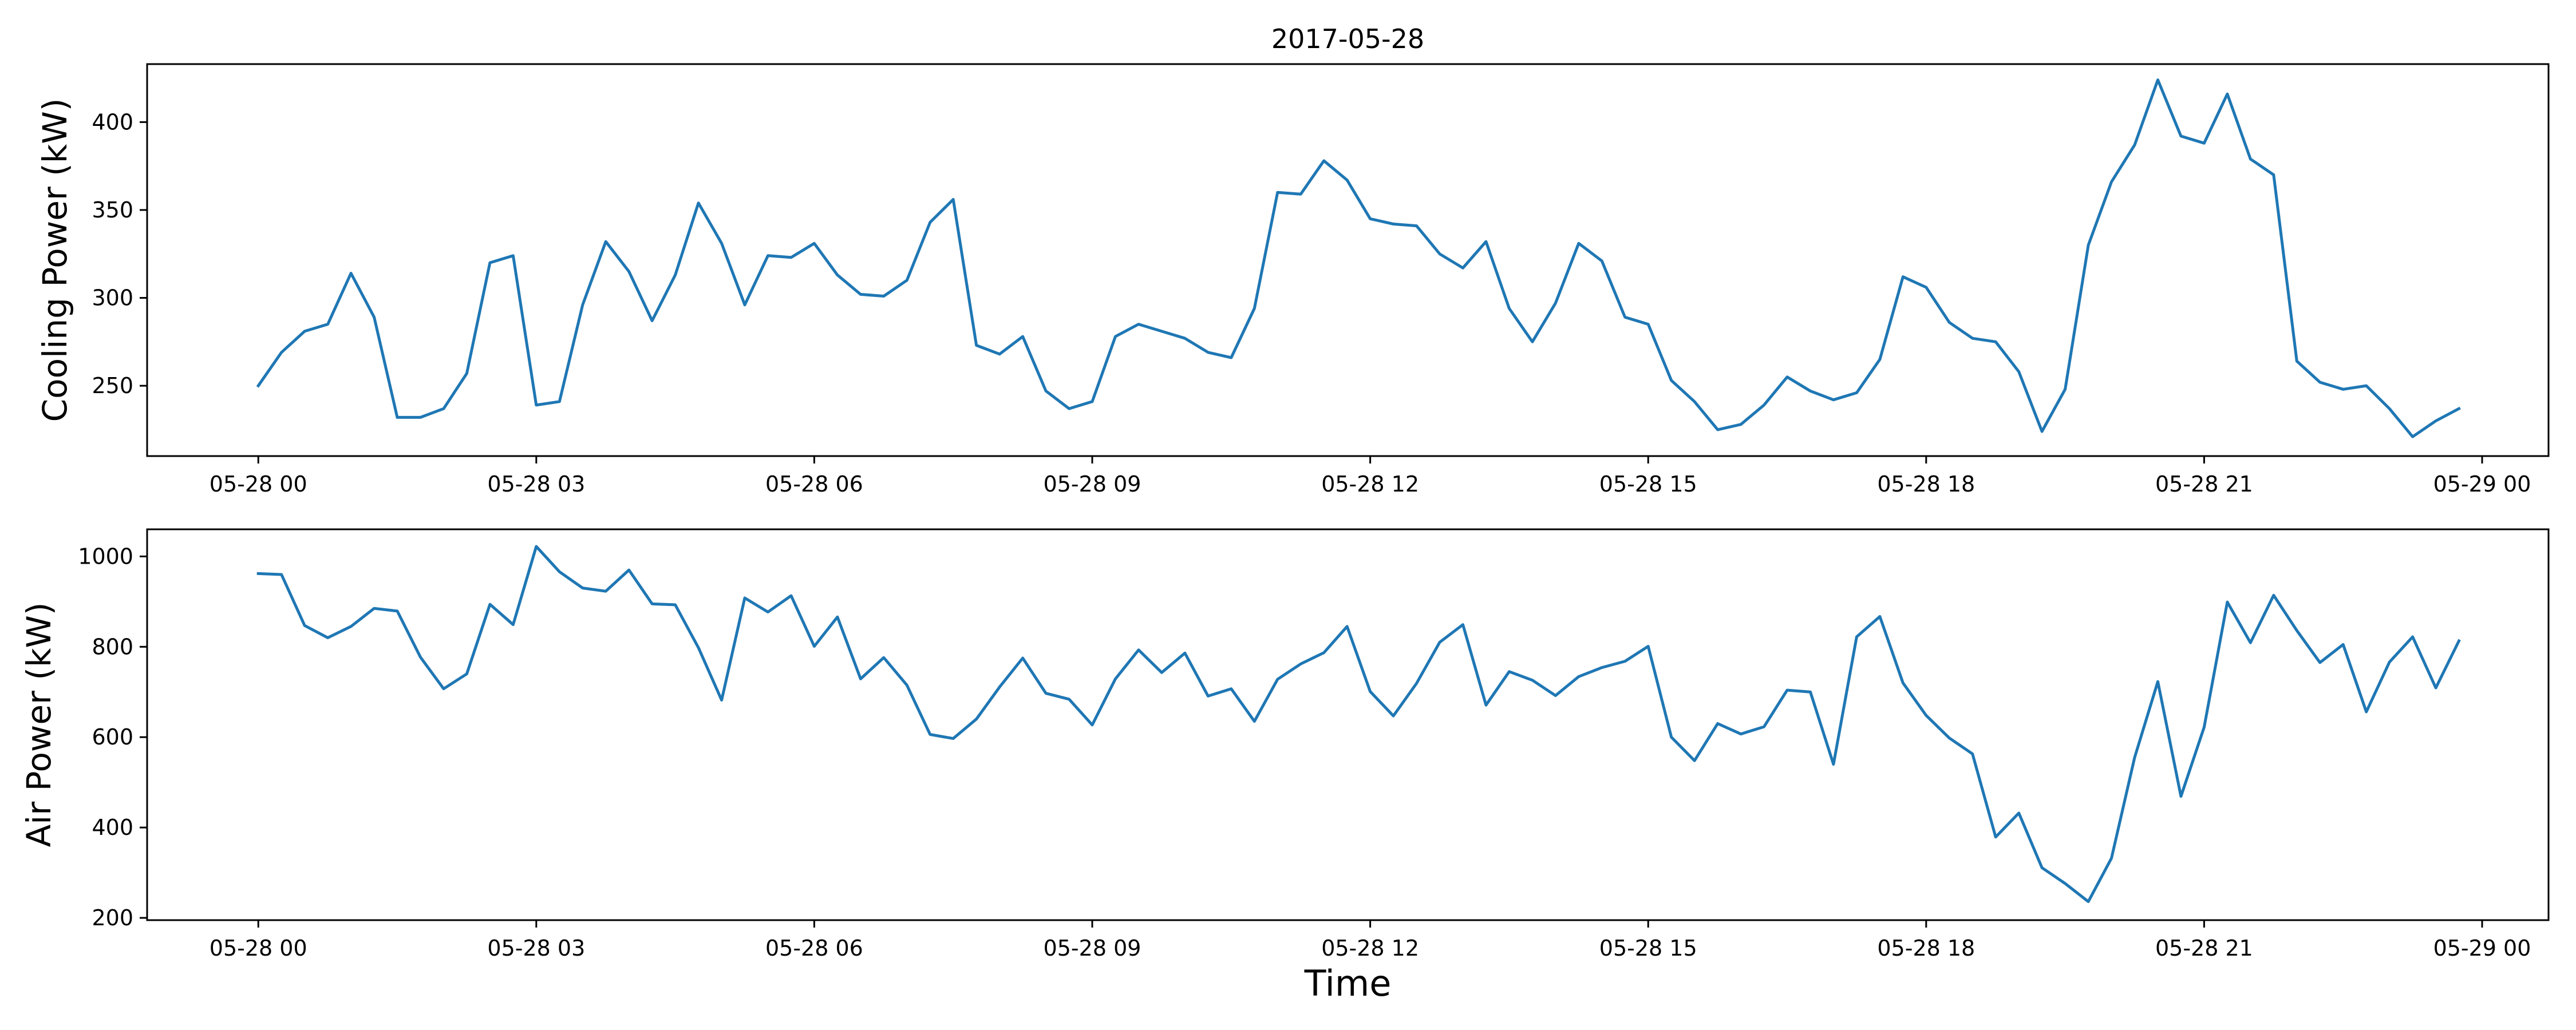 The height and width of the screenshot is (1030, 2576). I want to click on chart-title: 2017-05-28, so click(1347, 38).